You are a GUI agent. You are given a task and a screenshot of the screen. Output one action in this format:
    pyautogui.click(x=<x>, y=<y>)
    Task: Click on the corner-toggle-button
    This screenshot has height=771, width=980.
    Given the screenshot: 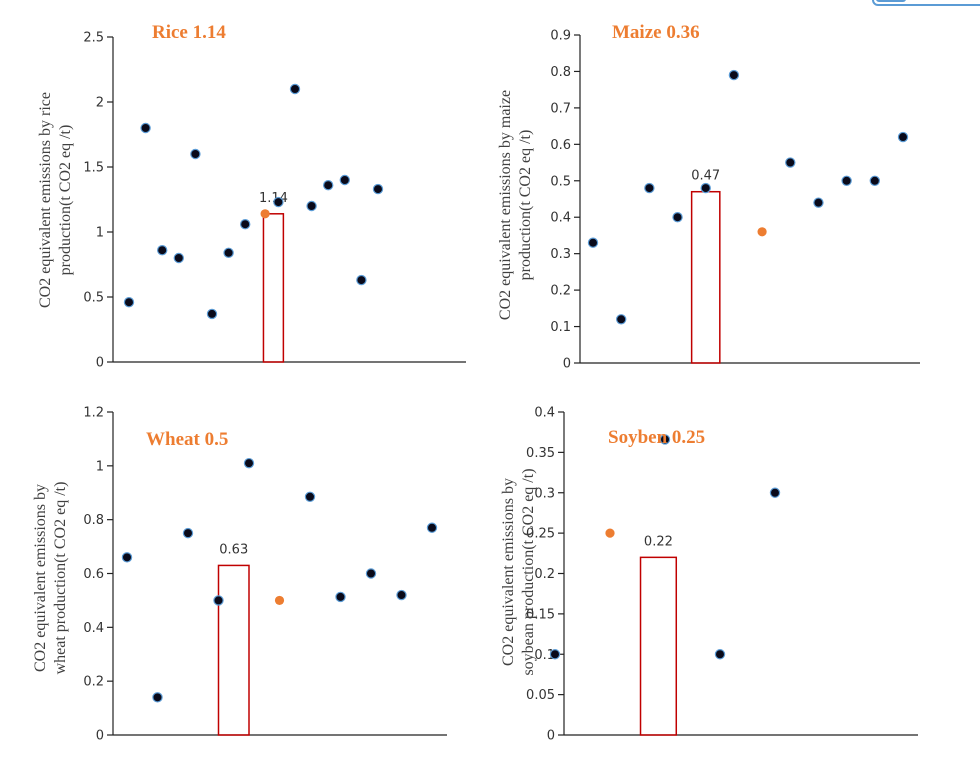 What is the action you would take?
    pyautogui.click(x=926, y=3)
    